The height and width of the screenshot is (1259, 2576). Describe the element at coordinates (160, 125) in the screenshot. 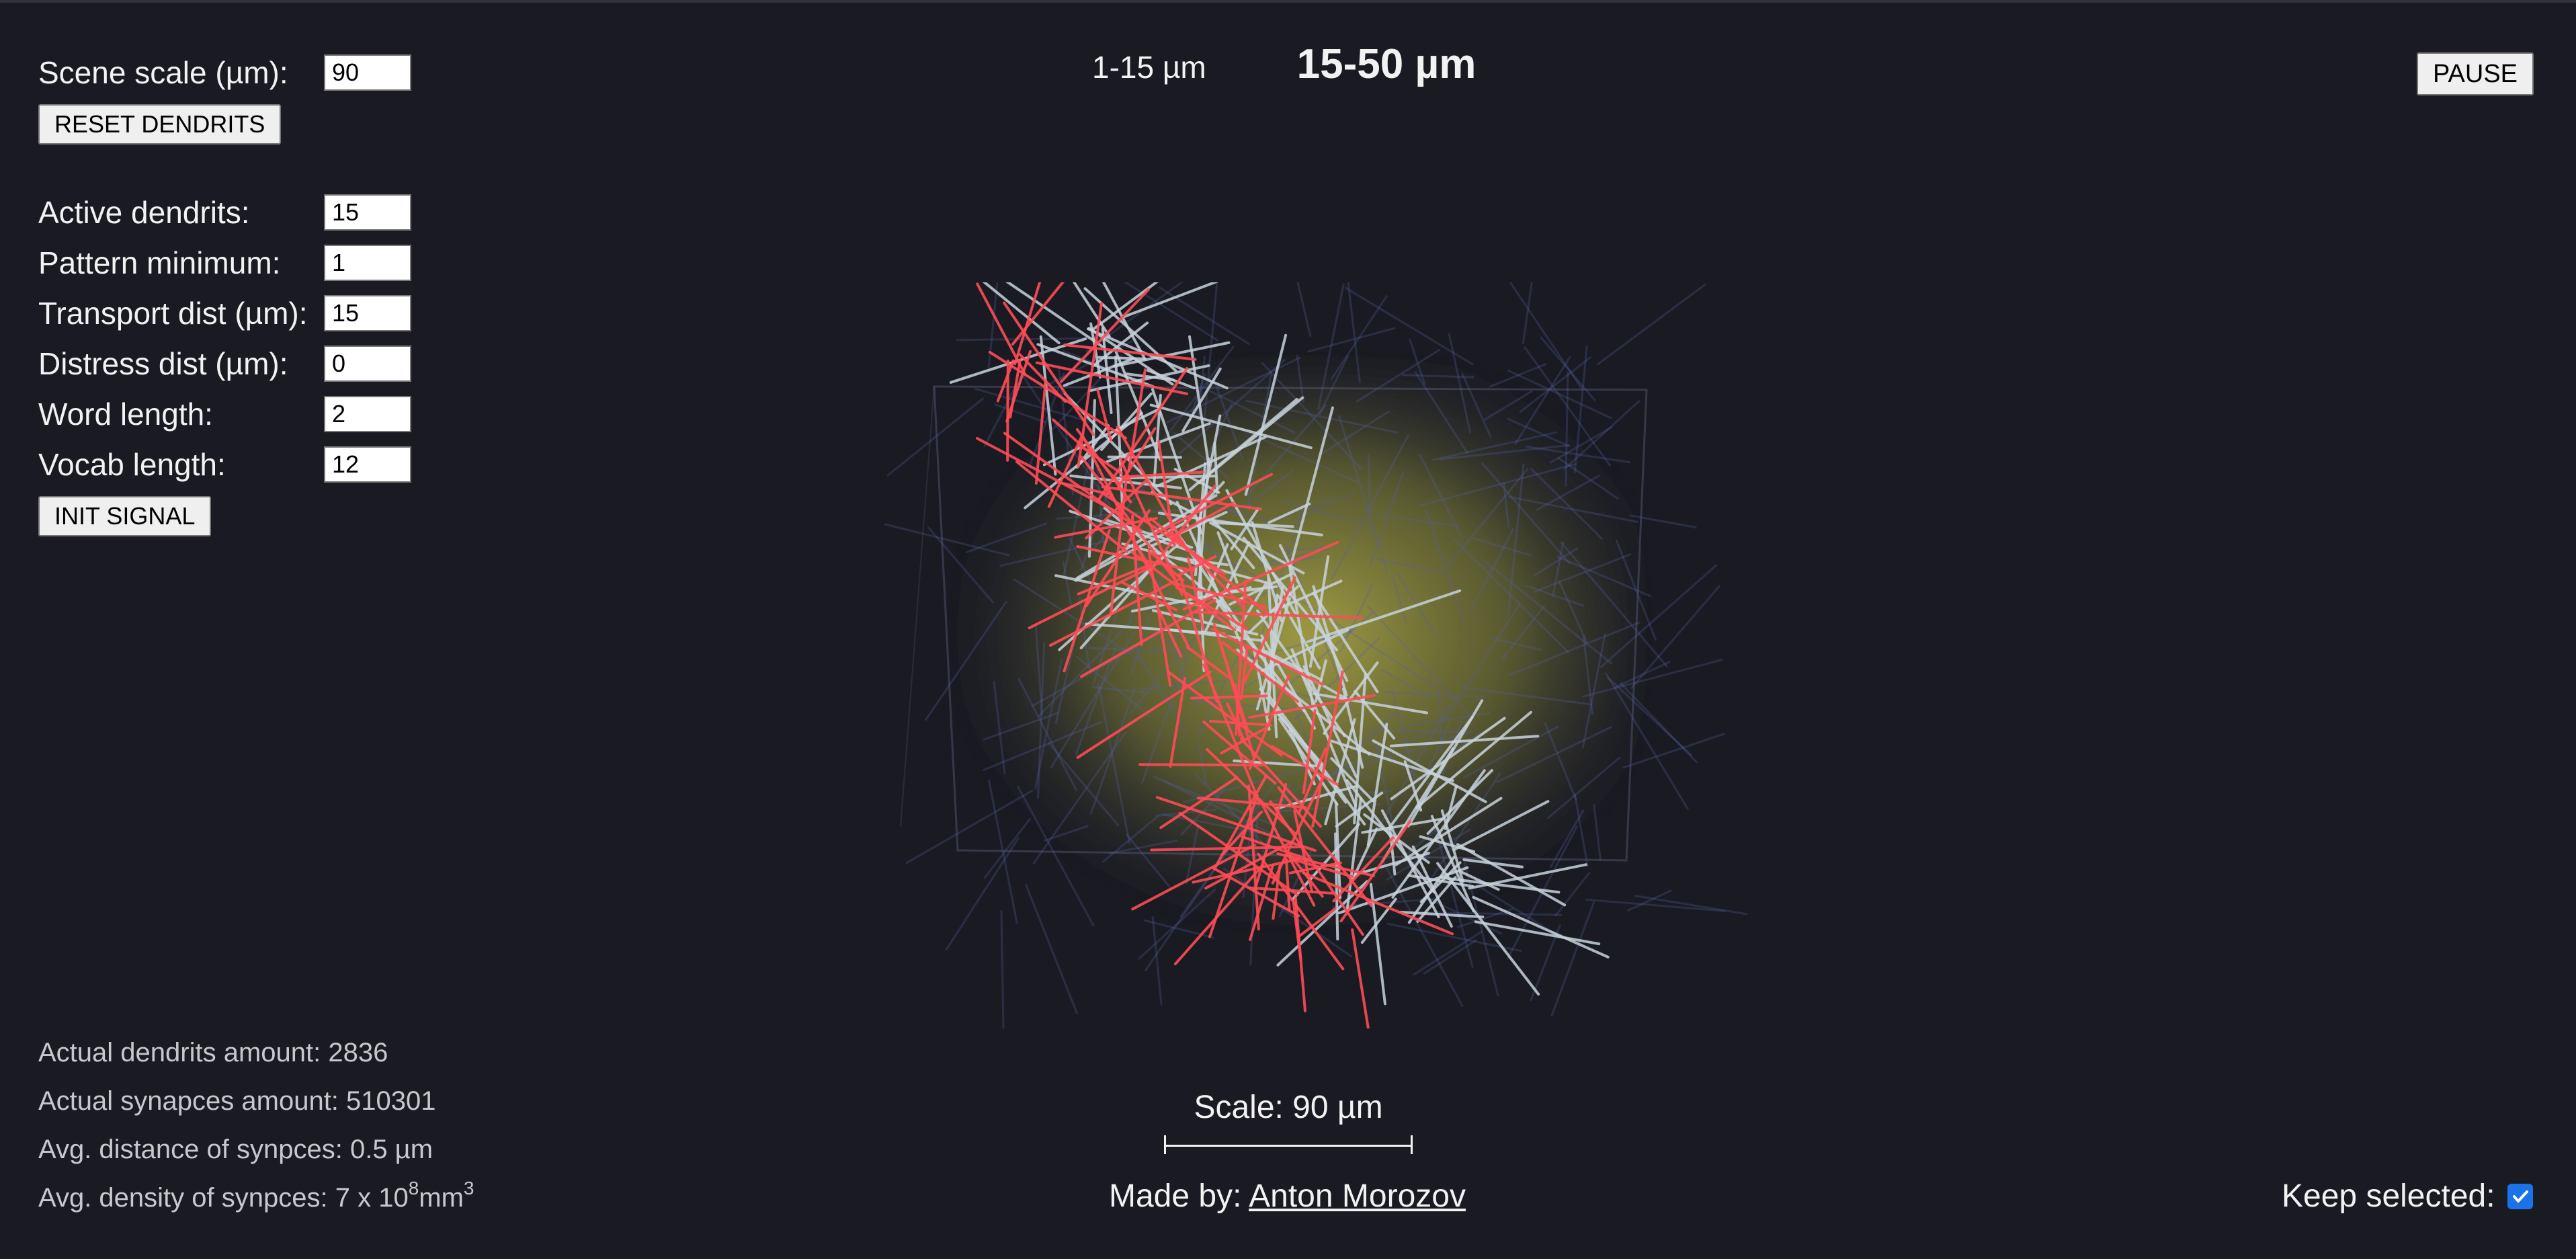

I see `reset-dendrits-button: RESET DENDRITS` at that location.